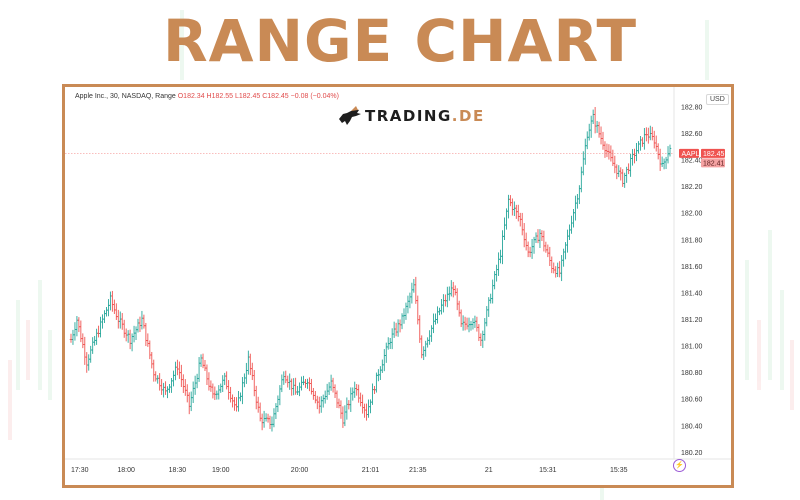 The image size is (800, 500). What do you see at coordinates (714, 163) in the screenshot?
I see `prev-price-badge-text: 182.41` at bounding box center [714, 163].